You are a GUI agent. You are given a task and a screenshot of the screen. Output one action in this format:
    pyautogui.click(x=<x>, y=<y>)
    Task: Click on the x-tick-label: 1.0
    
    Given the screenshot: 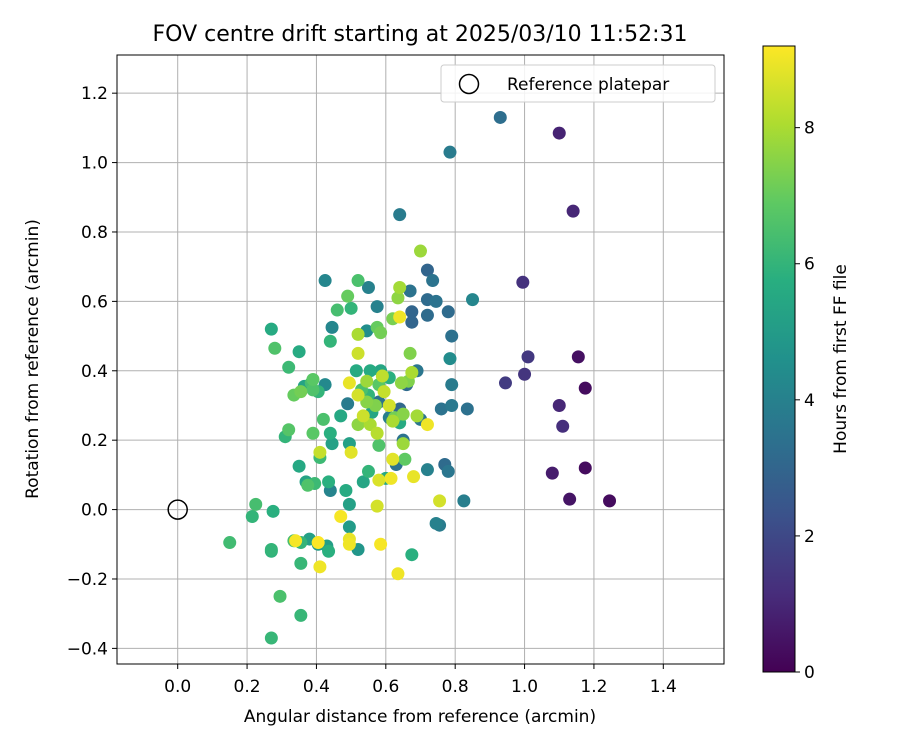 What is the action you would take?
    pyautogui.click(x=524, y=687)
    